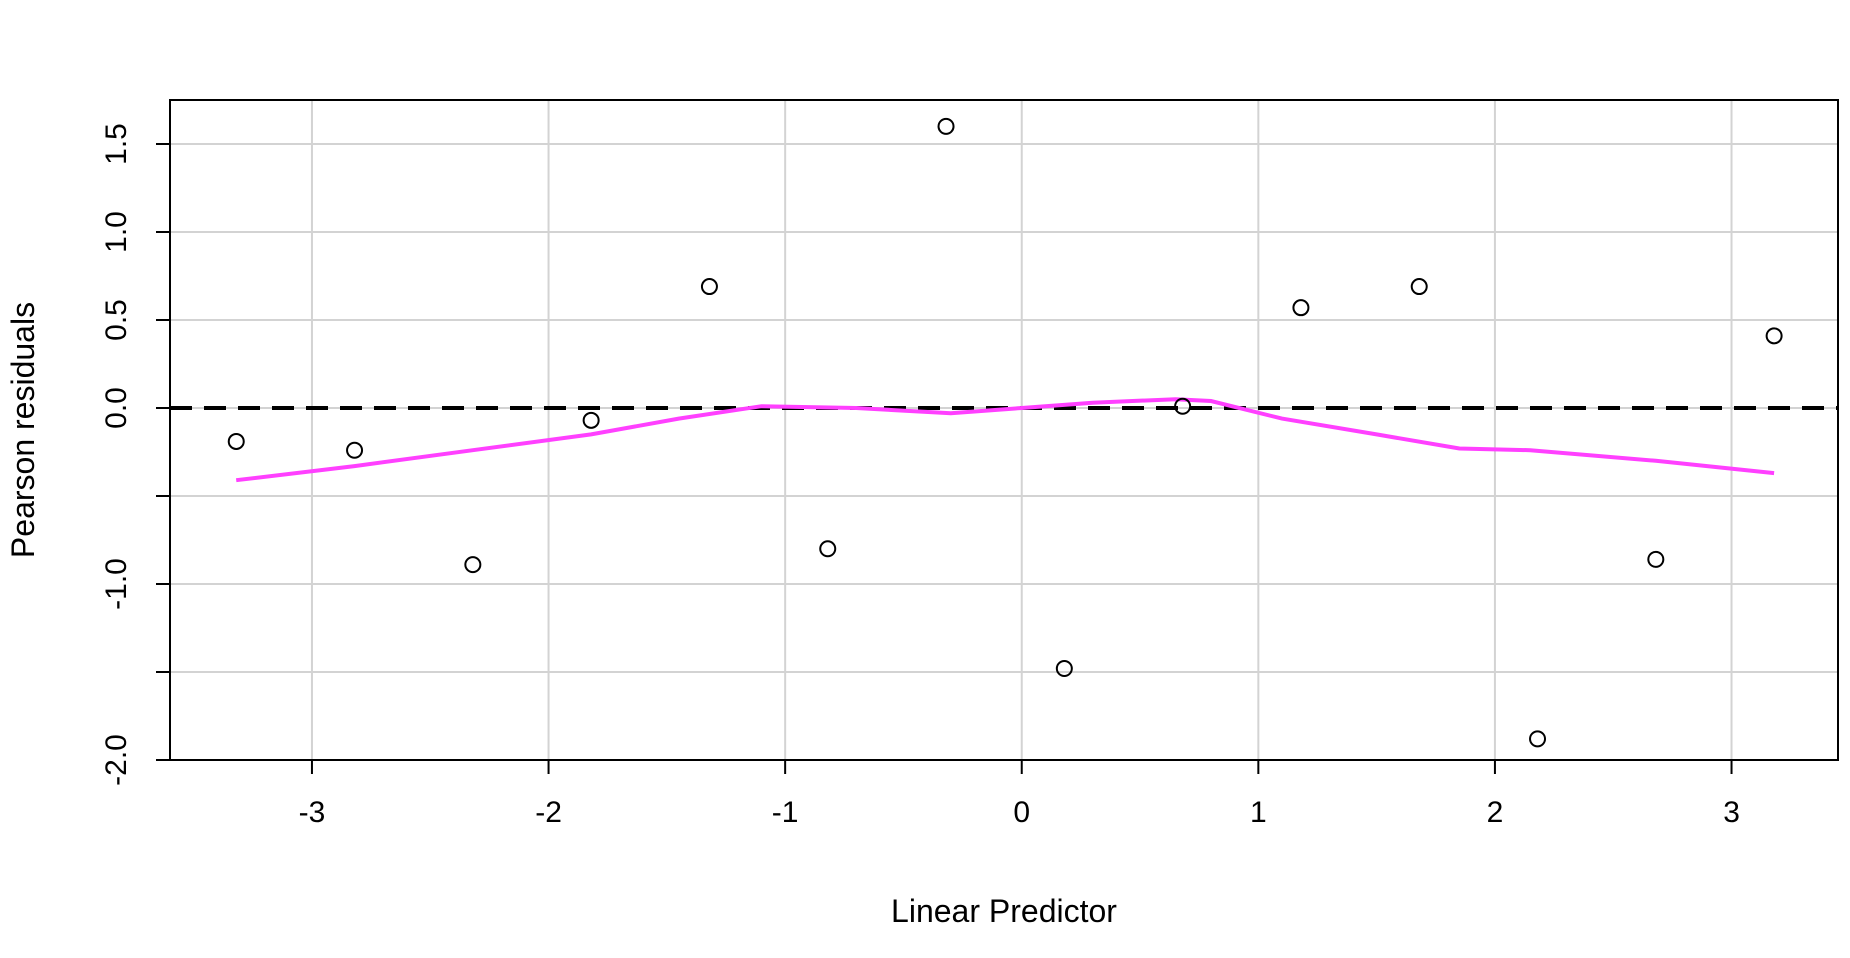  What do you see at coordinates (1021, 812) in the screenshot?
I see `x-tick-label: 0` at bounding box center [1021, 812].